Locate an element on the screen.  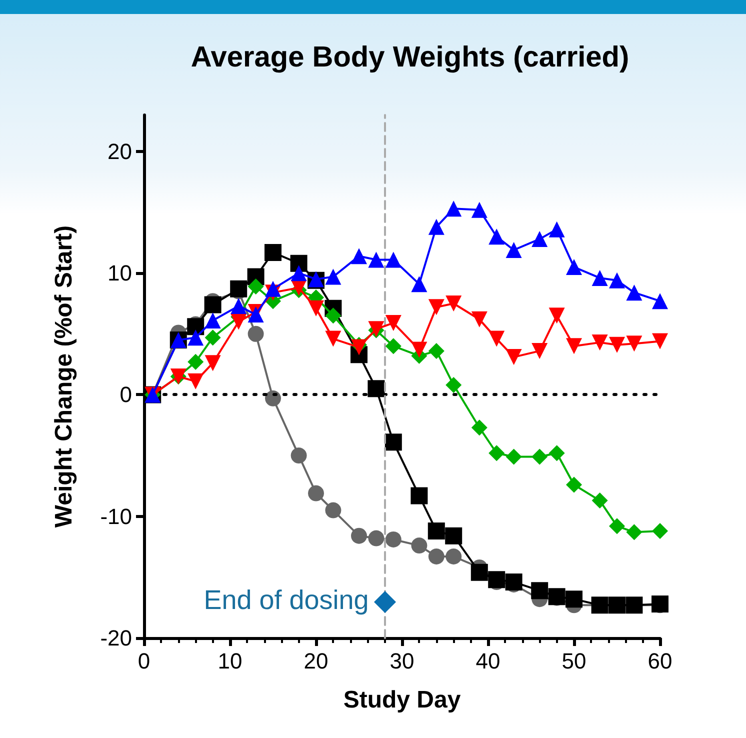
x-tick-label: 0 is located at coordinates (144, 661).